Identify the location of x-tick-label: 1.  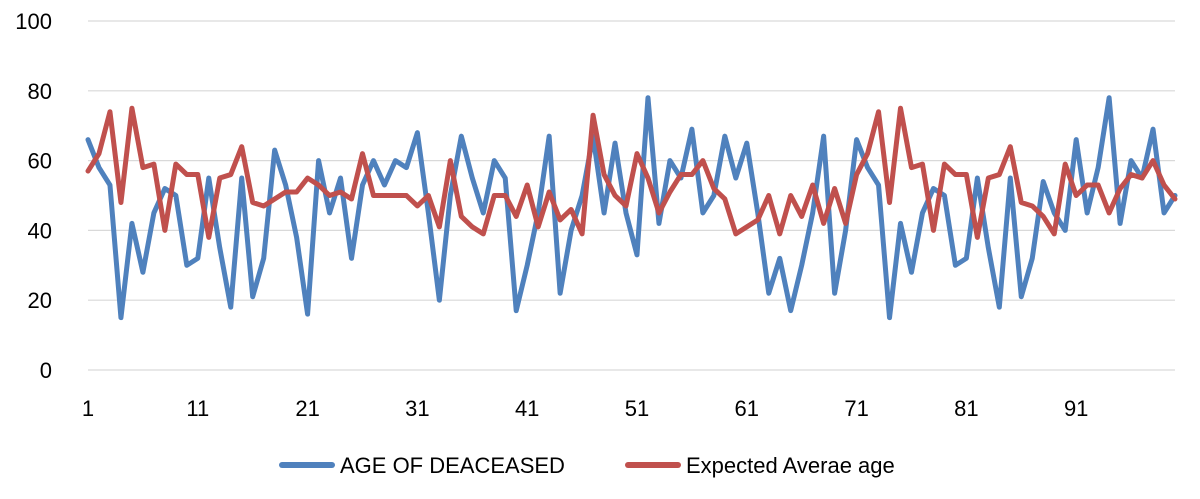
(88, 408).